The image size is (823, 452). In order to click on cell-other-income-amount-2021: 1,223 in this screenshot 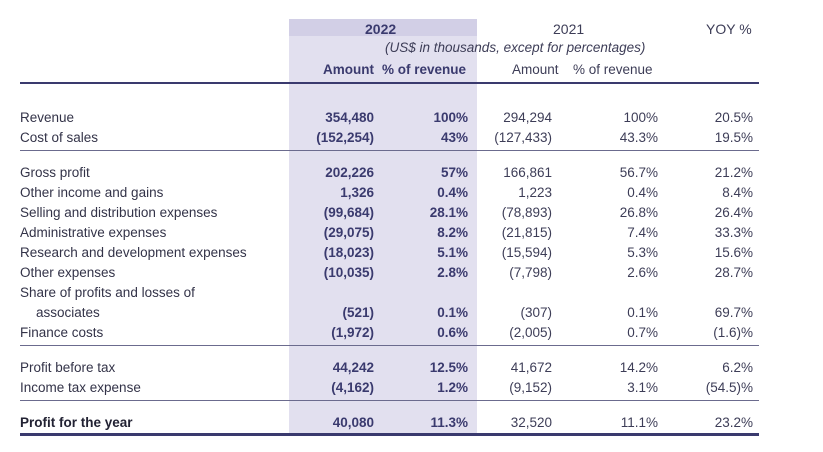, I will do `click(535, 192)`.